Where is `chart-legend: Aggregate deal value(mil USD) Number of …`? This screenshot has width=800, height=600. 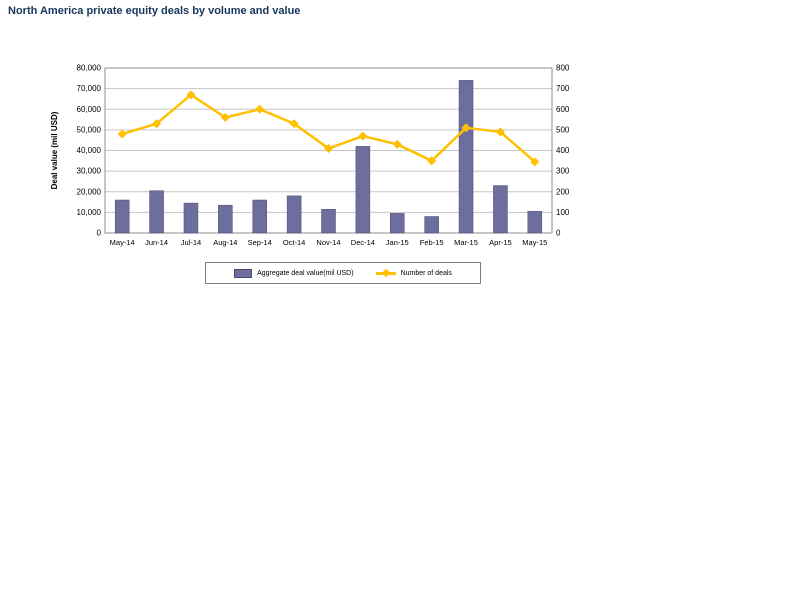
chart-legend: Aggregate deal value(mil USD) Number of … is located at coordinates (343, 273).